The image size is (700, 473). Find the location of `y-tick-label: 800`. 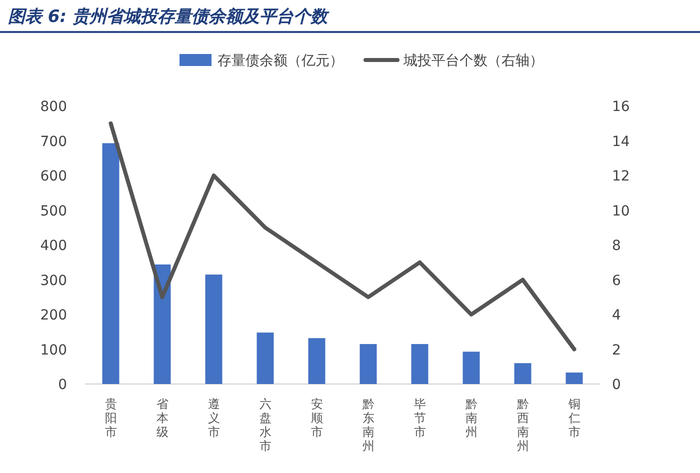

y-tick-label: 800 is located at coordinates (53, 107).